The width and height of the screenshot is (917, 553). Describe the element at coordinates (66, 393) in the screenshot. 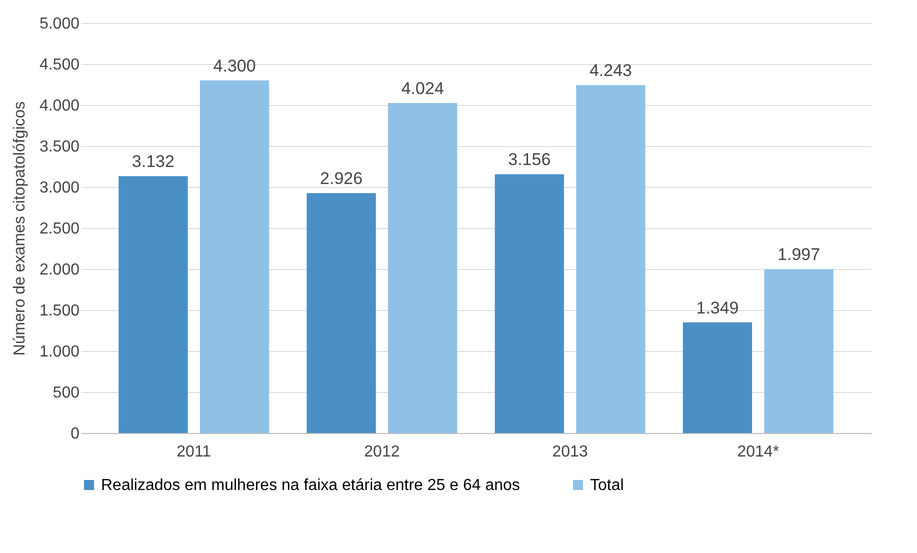

I see `y-tick-label: 500` at that location.